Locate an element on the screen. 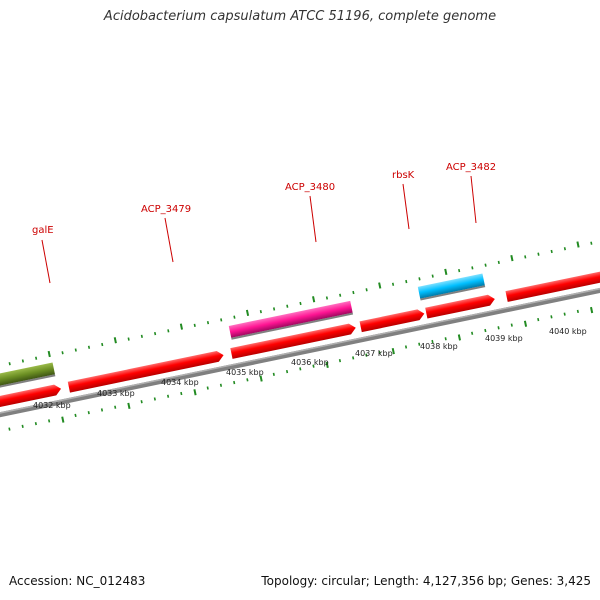  gene-label-ACP_3482: ACP_3482 is located at coordinates (471, 167).